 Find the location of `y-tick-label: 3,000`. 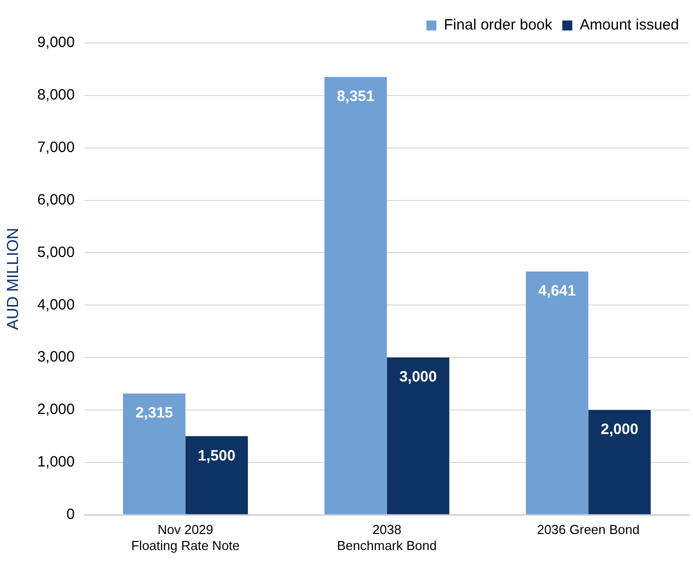

y-tick-label: 3,000 is located at coordinates (56, 357).